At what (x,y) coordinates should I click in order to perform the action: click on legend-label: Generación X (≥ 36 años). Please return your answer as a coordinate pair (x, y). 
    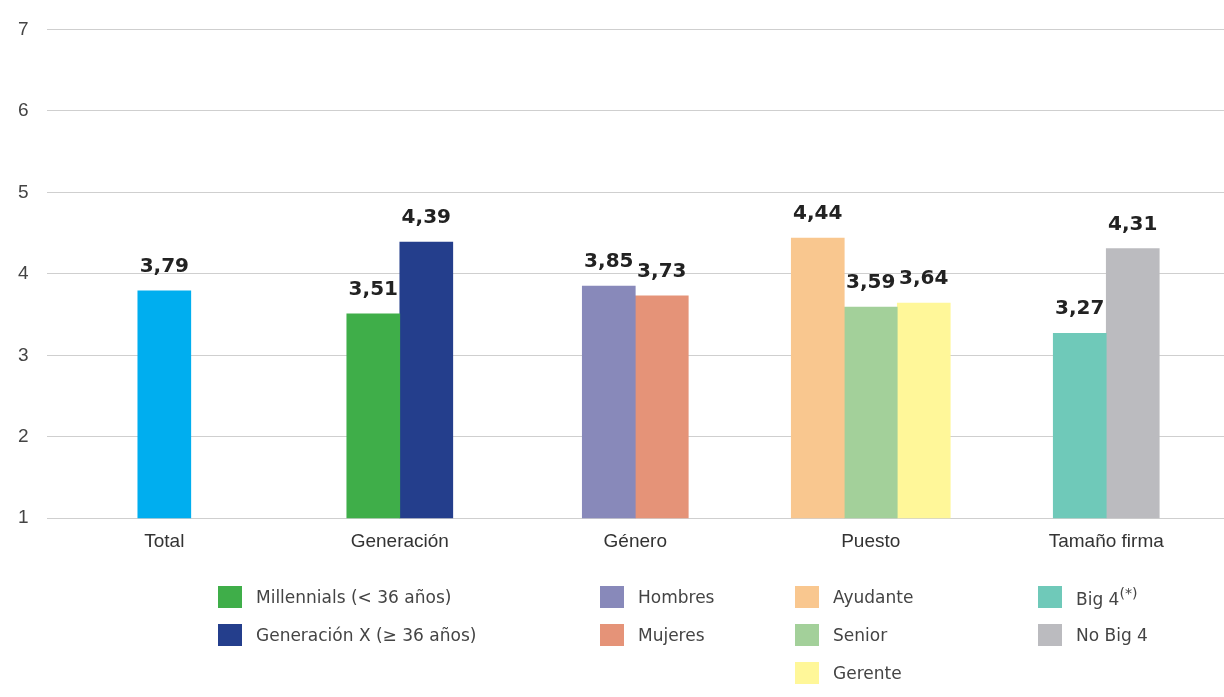
    Looking at the image, I should click on (366, 635).